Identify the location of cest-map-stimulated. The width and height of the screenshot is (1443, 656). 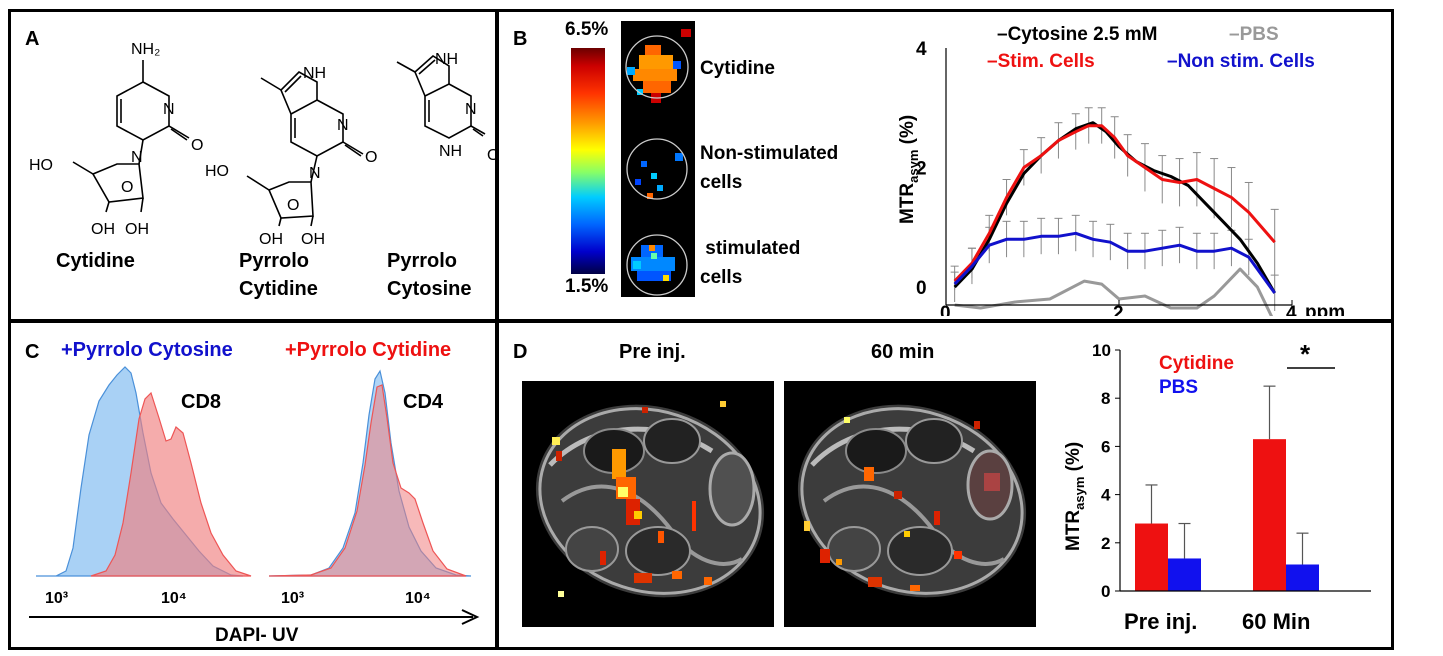
(657, 265).